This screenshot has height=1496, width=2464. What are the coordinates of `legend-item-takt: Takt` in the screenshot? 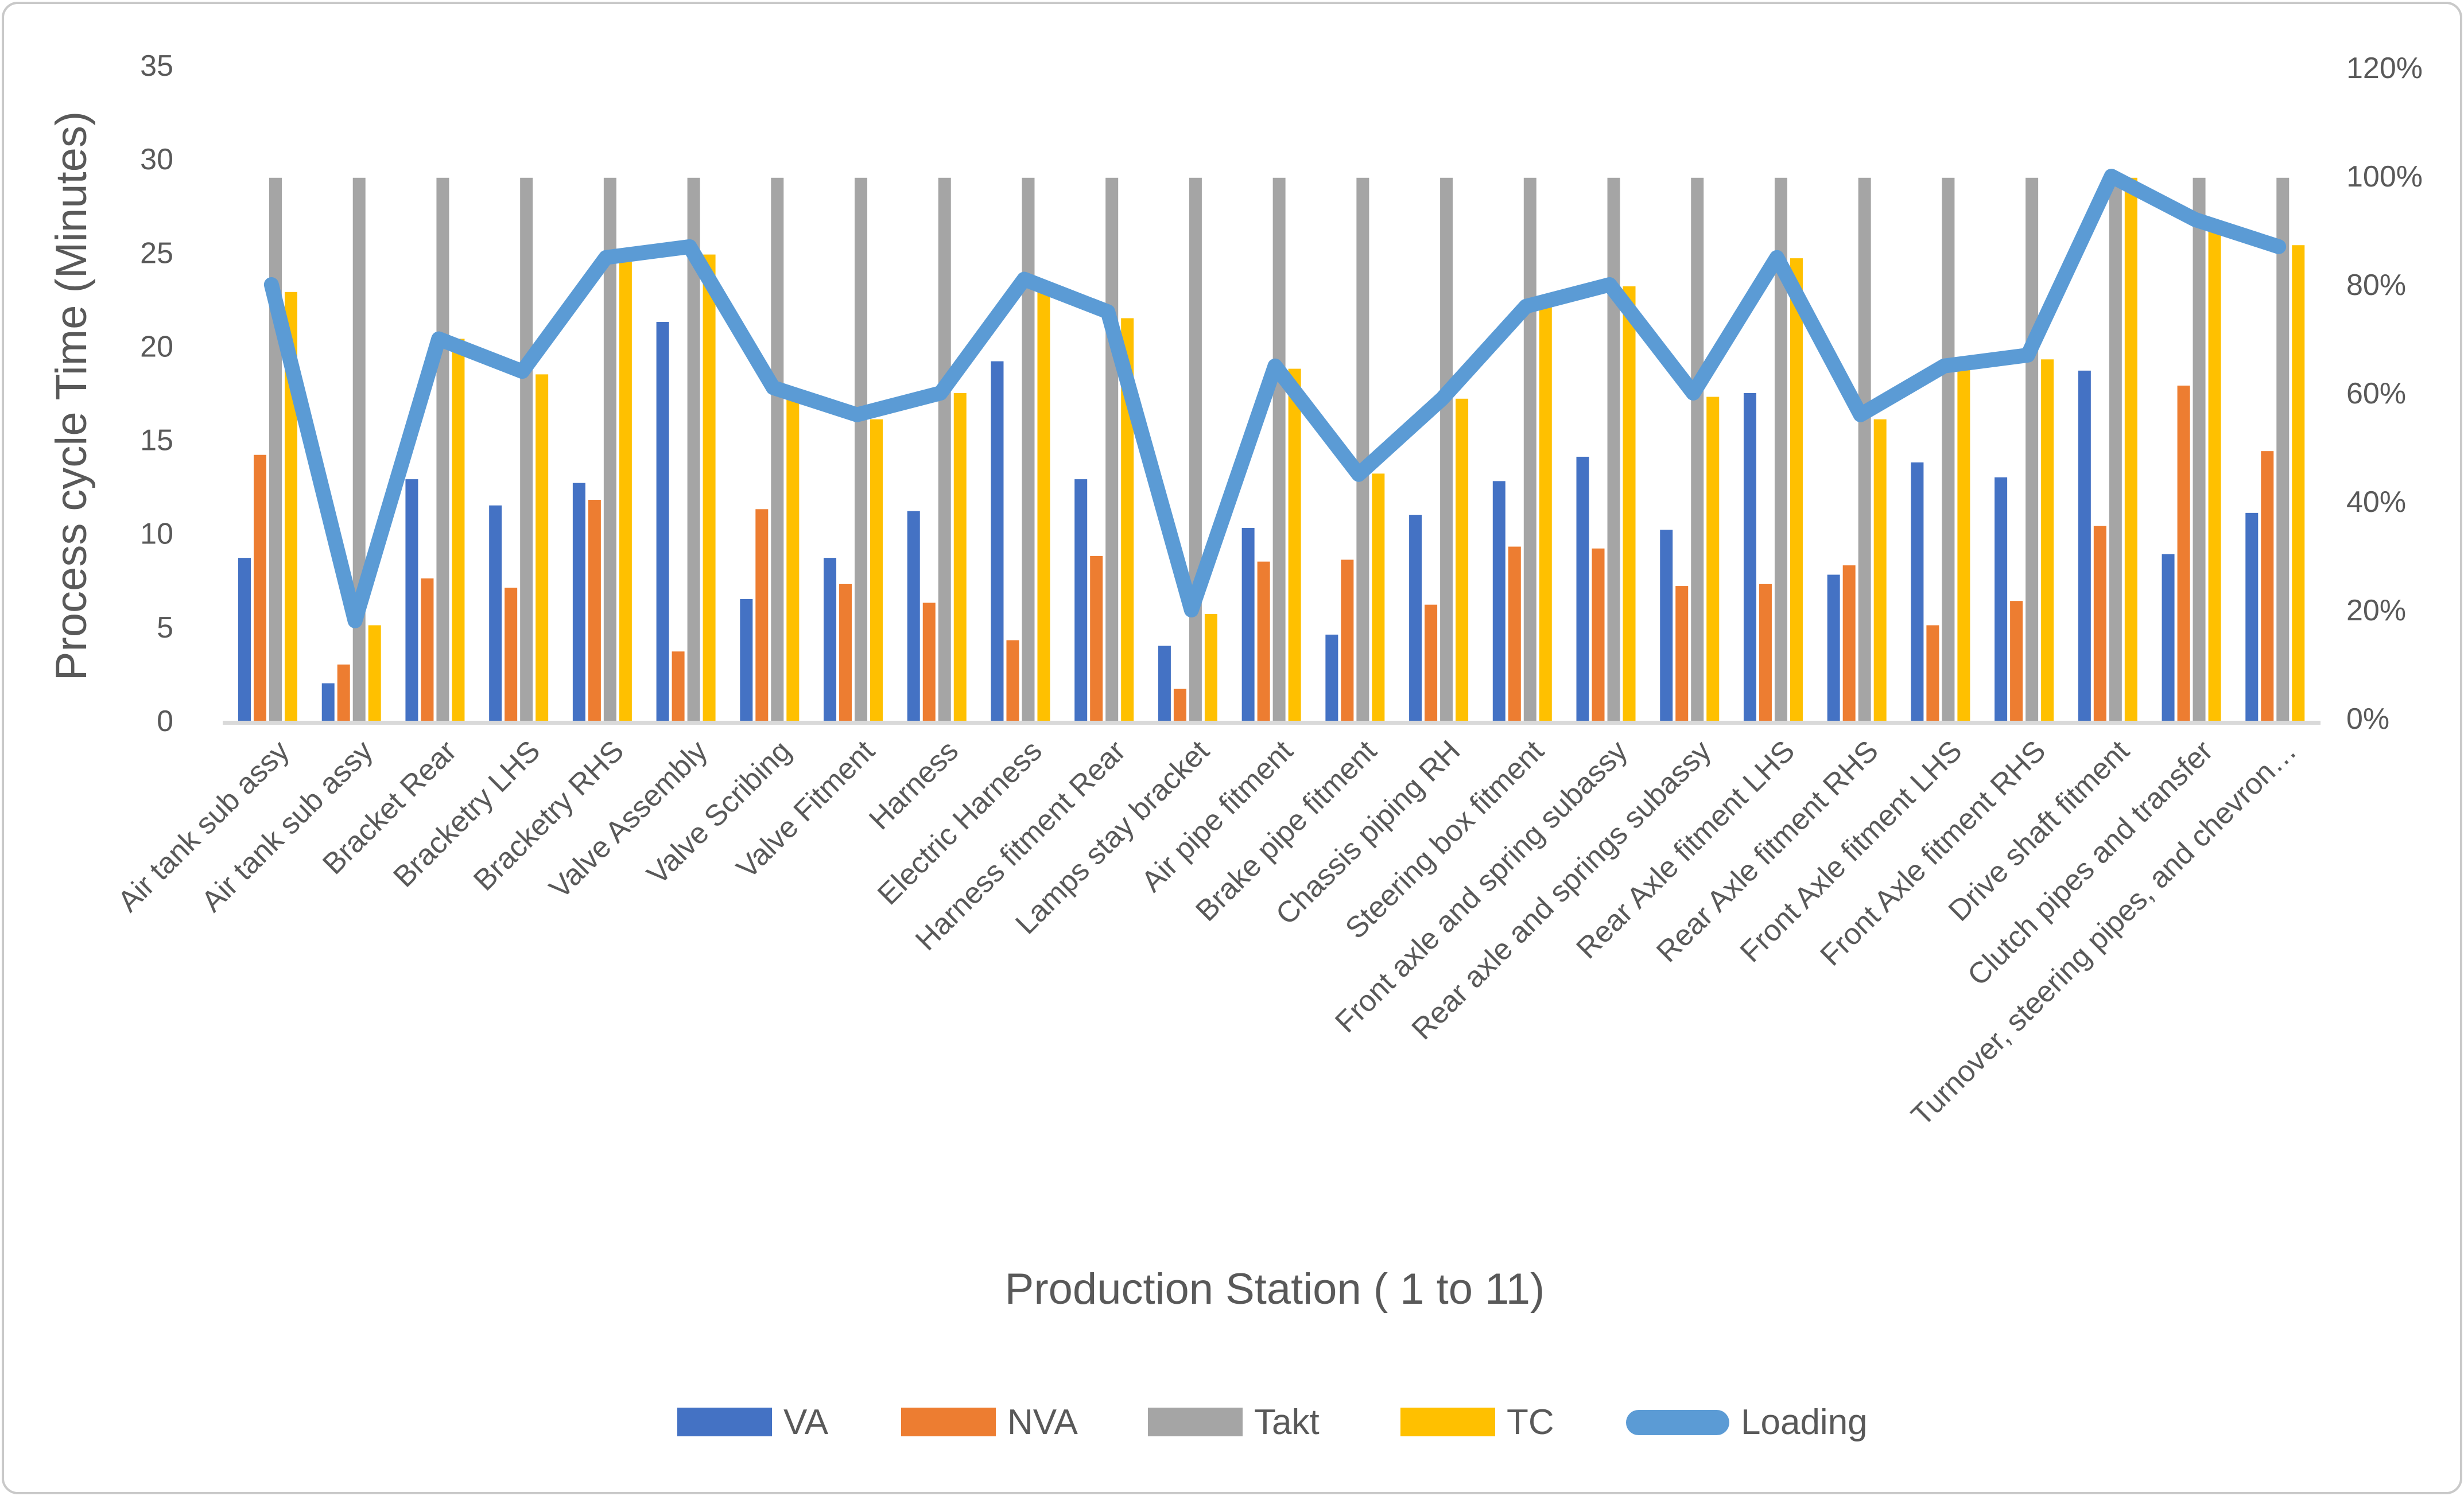 It's located at (1234, 1422).